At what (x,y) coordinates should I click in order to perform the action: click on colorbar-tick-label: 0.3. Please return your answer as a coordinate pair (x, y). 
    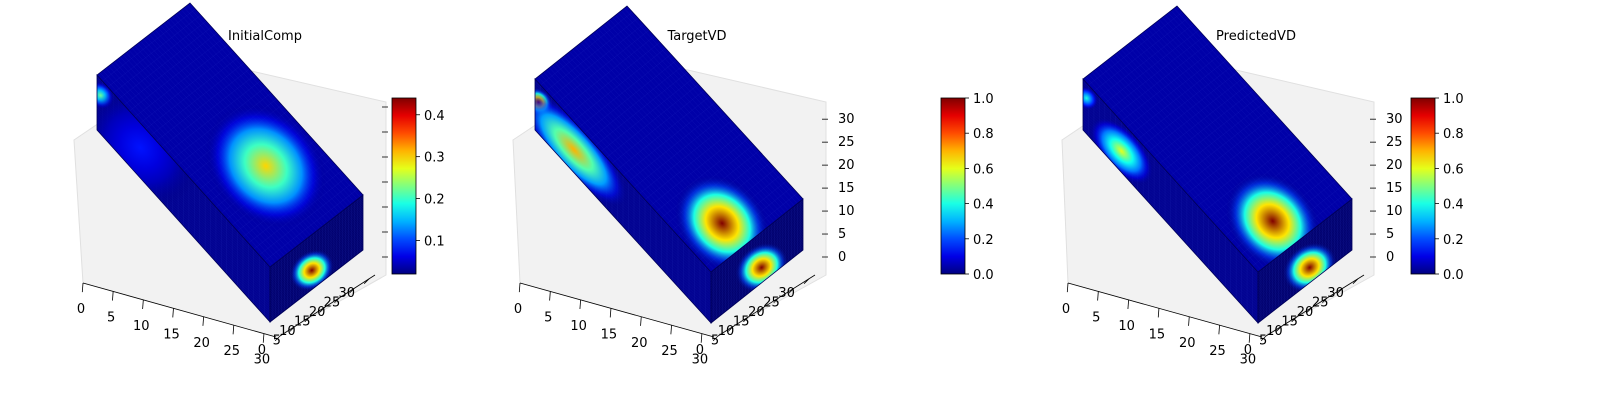
    Looking at the image, I should click on (434, 158).